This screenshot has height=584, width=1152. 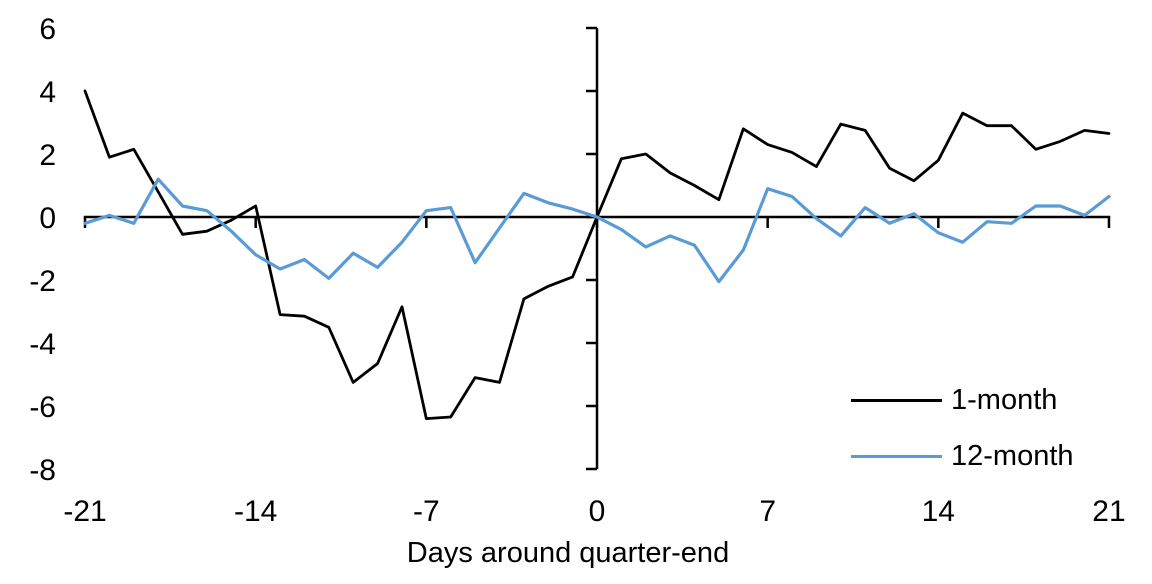 I want to click on y-tick-label: 4, so click(x=47, y=92).